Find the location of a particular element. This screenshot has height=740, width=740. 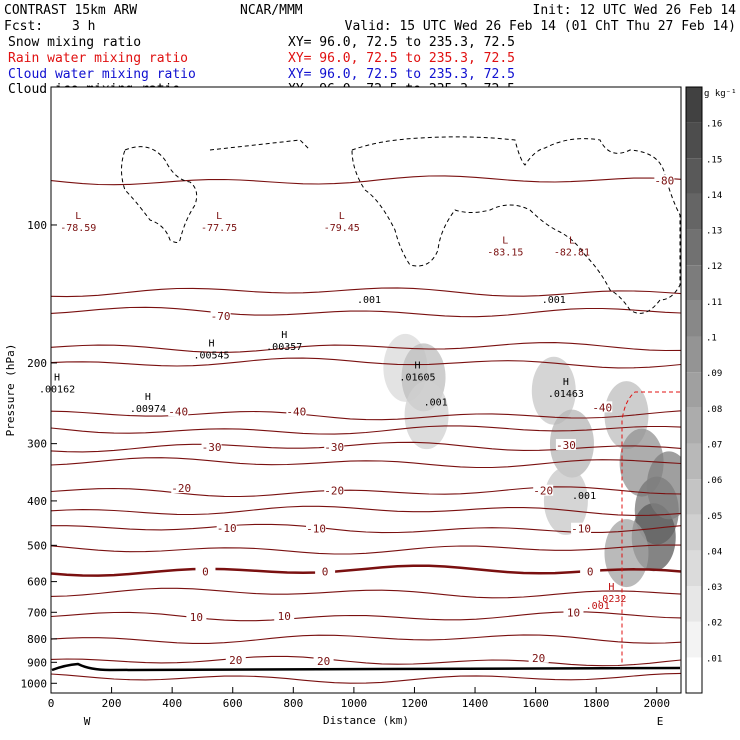

extremum-value-7: .00545 is located at coordinates (211, 356).